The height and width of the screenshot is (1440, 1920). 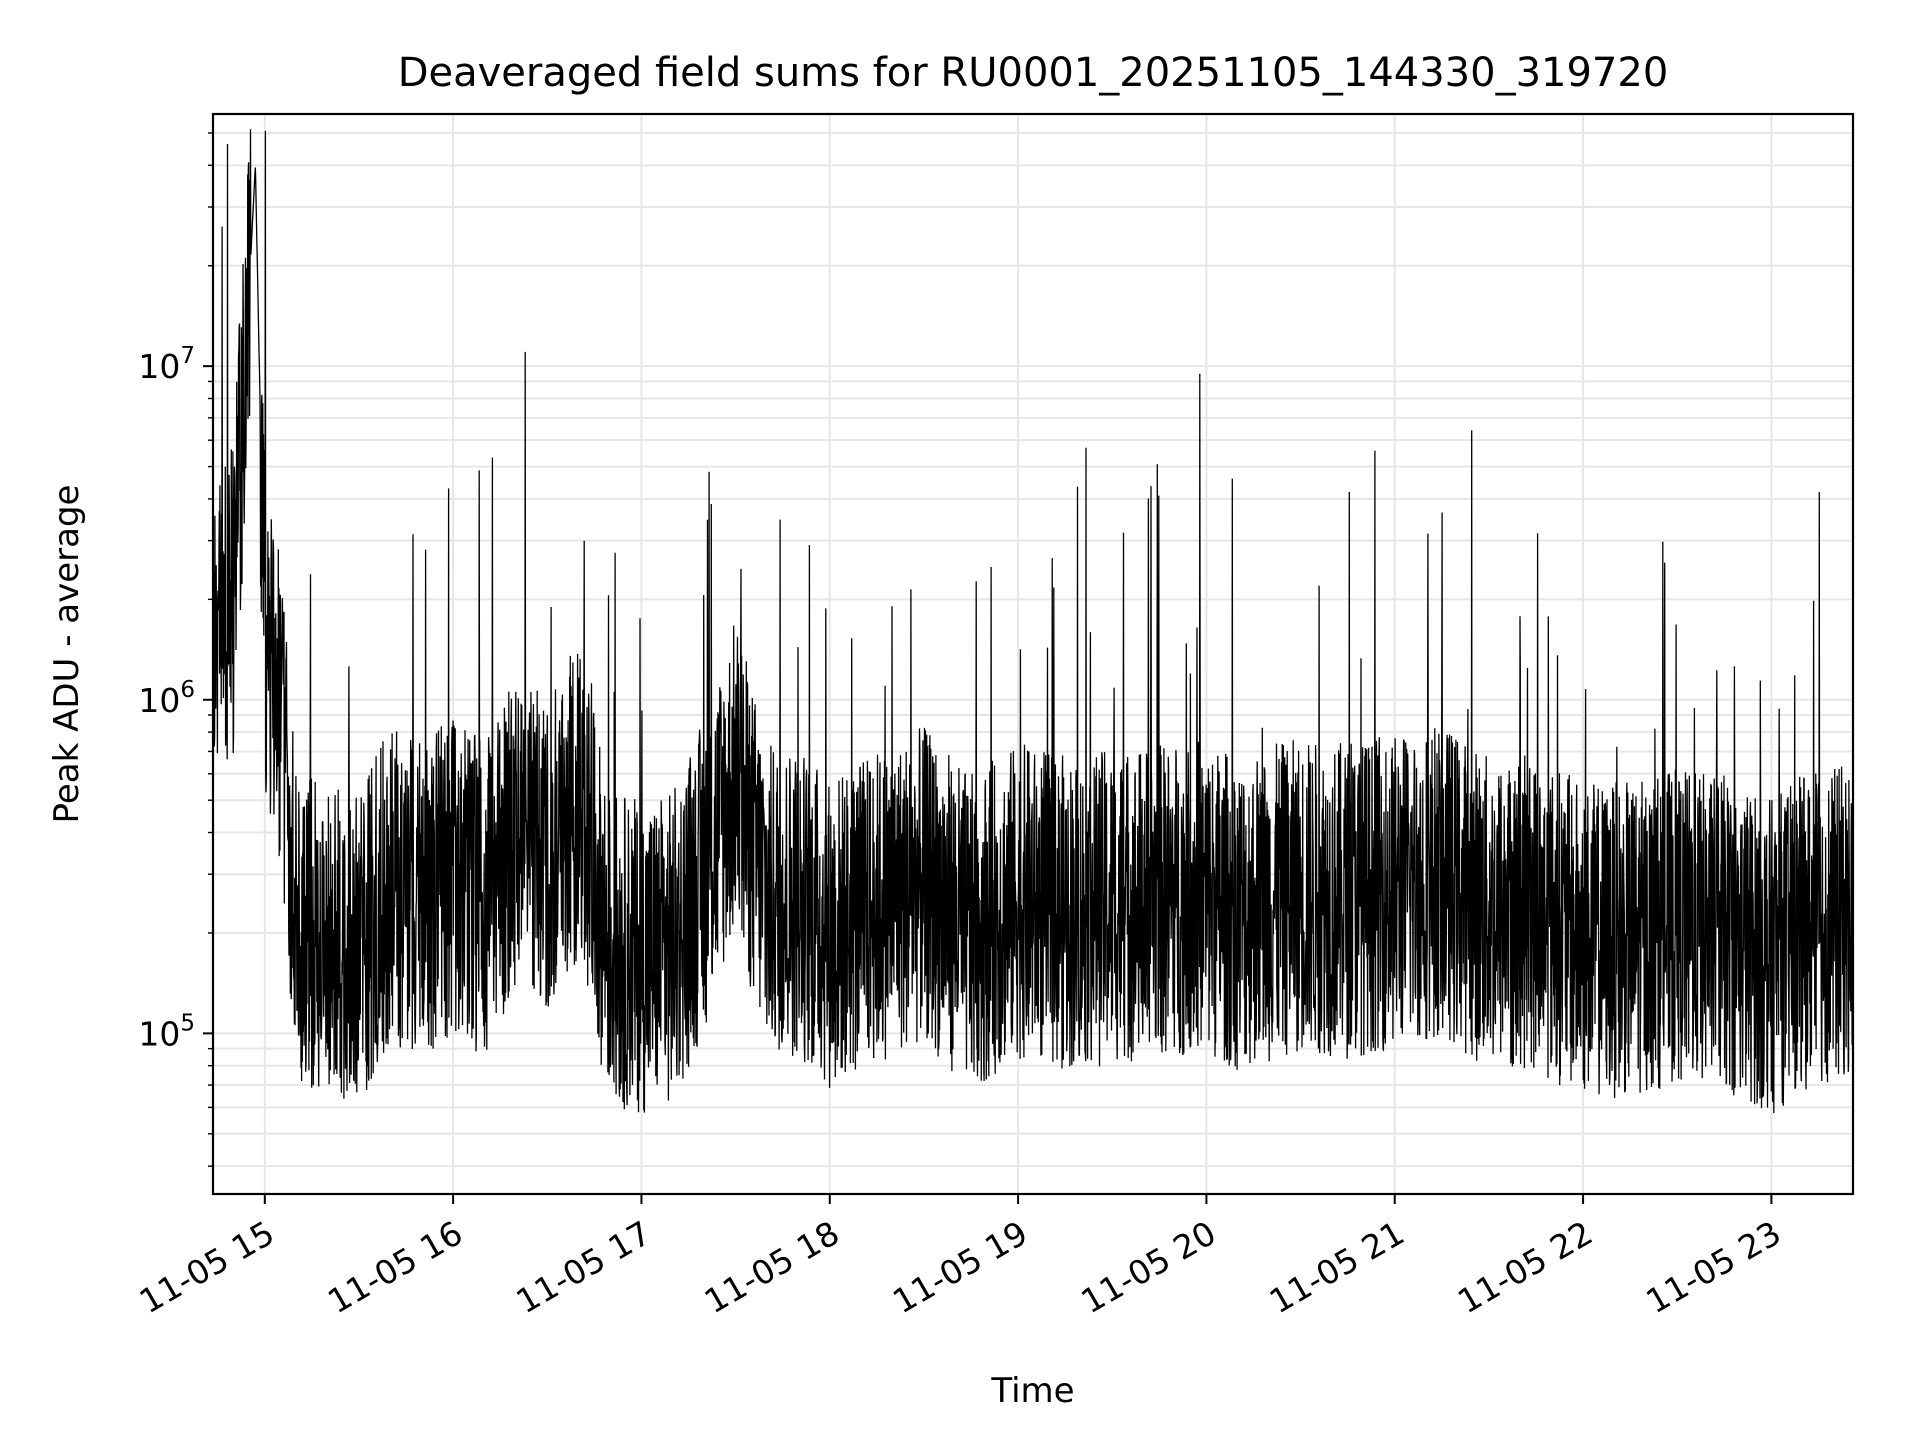 What do you see at coordinates (187, 356) in the screenshot?
I see `y-tick-label-exponent: 7` at bounding box center [187, 356].